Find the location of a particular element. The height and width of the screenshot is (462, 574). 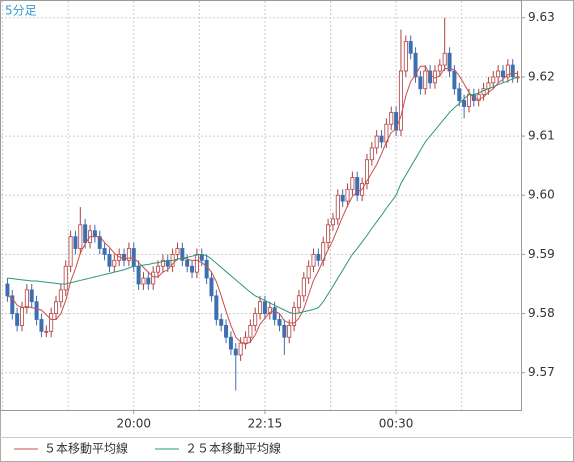

y-tick-label: 9.61 is located at coordinates (541, 136).